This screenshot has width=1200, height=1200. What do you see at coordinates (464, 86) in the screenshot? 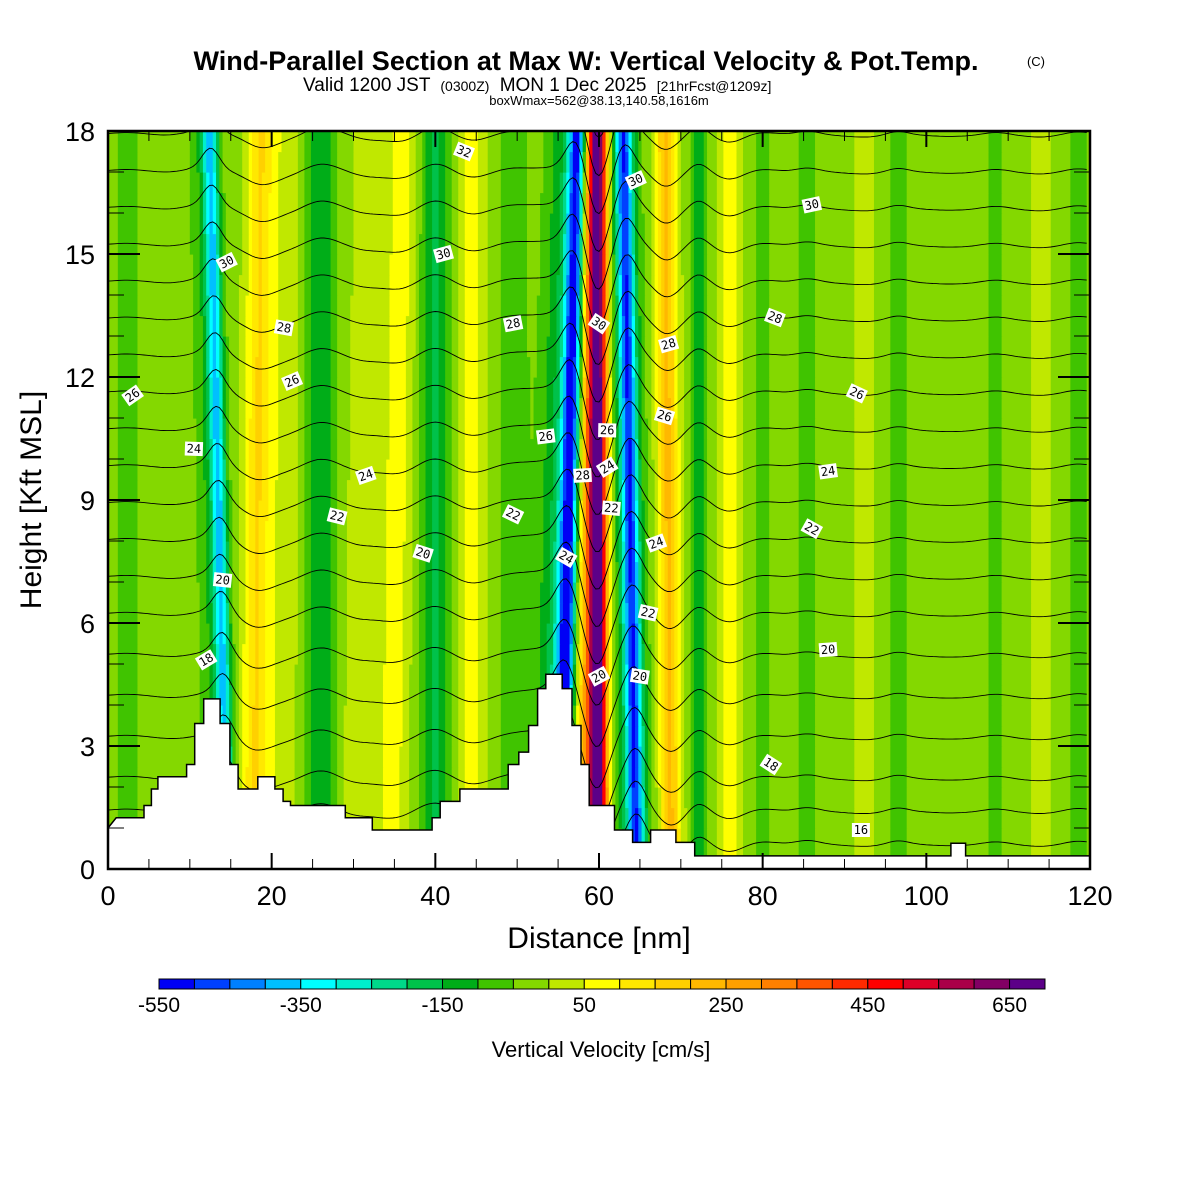
I see `subtitle-utc: (0300Z)` at bounding box center [464, 86].